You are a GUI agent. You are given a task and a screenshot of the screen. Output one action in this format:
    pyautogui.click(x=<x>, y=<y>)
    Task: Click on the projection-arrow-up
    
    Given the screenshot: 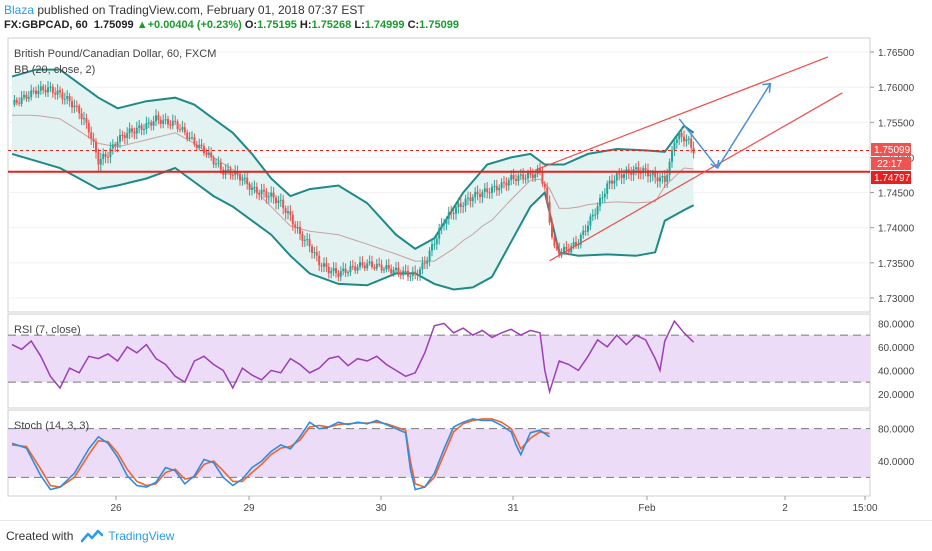 What is the action you would take?
    pyautogui.click(x=744, y=126)
    